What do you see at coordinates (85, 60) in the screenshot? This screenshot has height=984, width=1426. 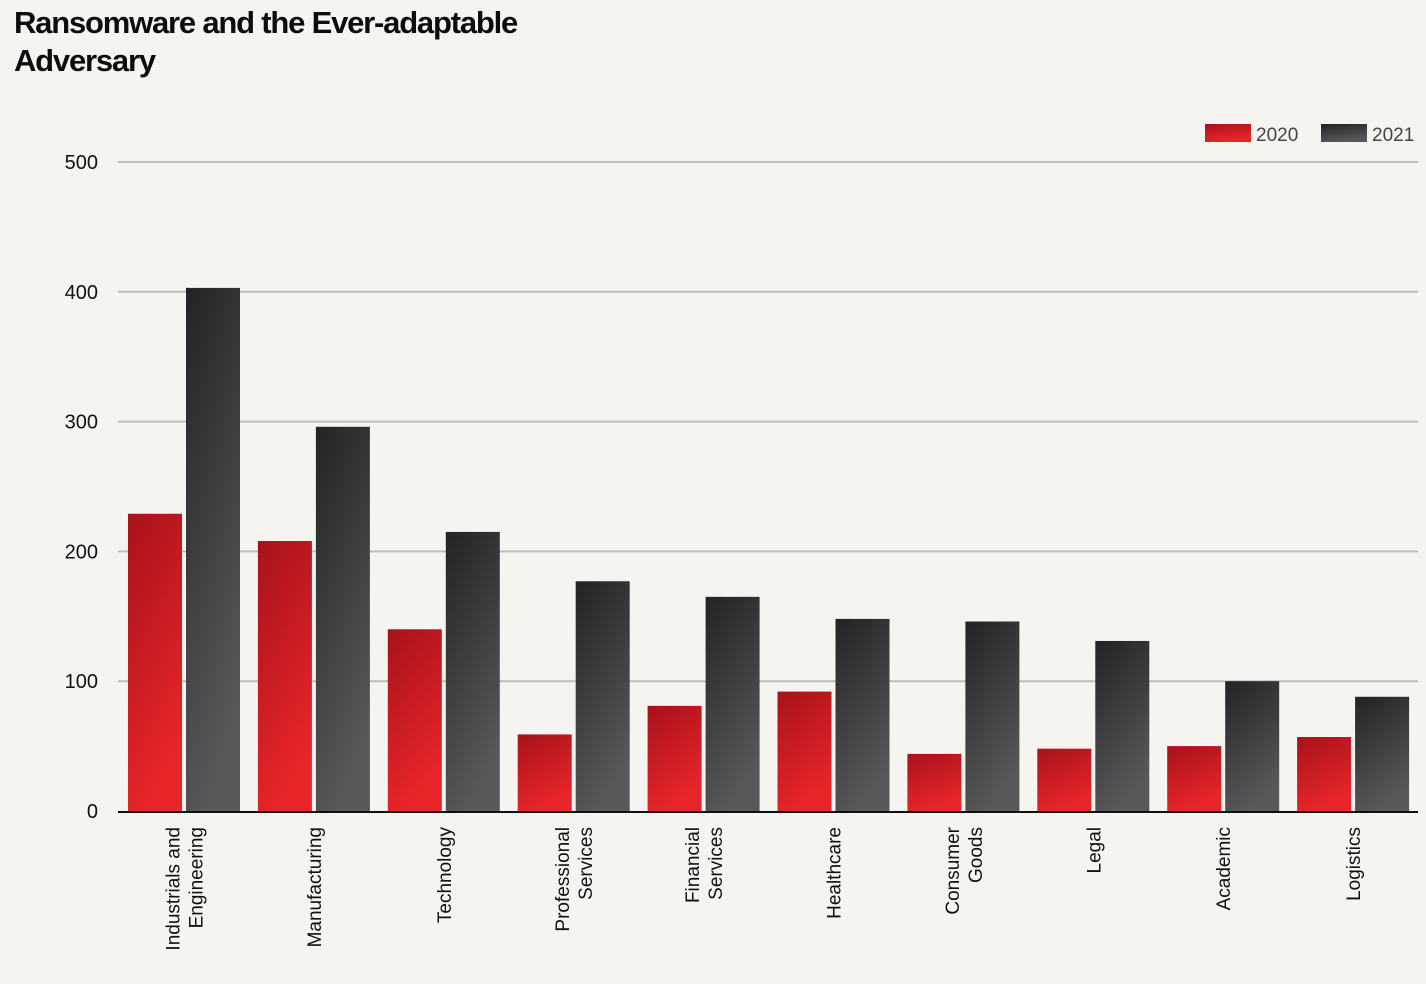 I see `chart-title-line-2: Adversary` at bounding box center [85, 60].